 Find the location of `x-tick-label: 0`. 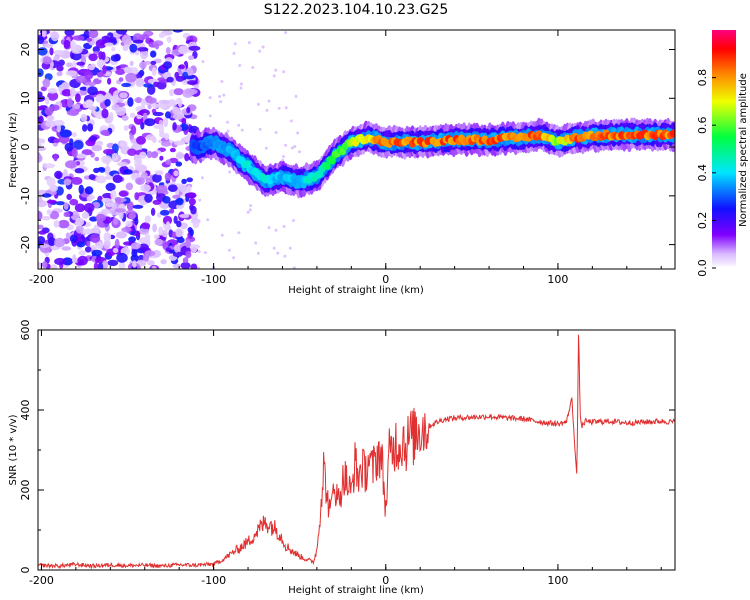

x-tick-label: 0 is located at coordinates (385, 580).